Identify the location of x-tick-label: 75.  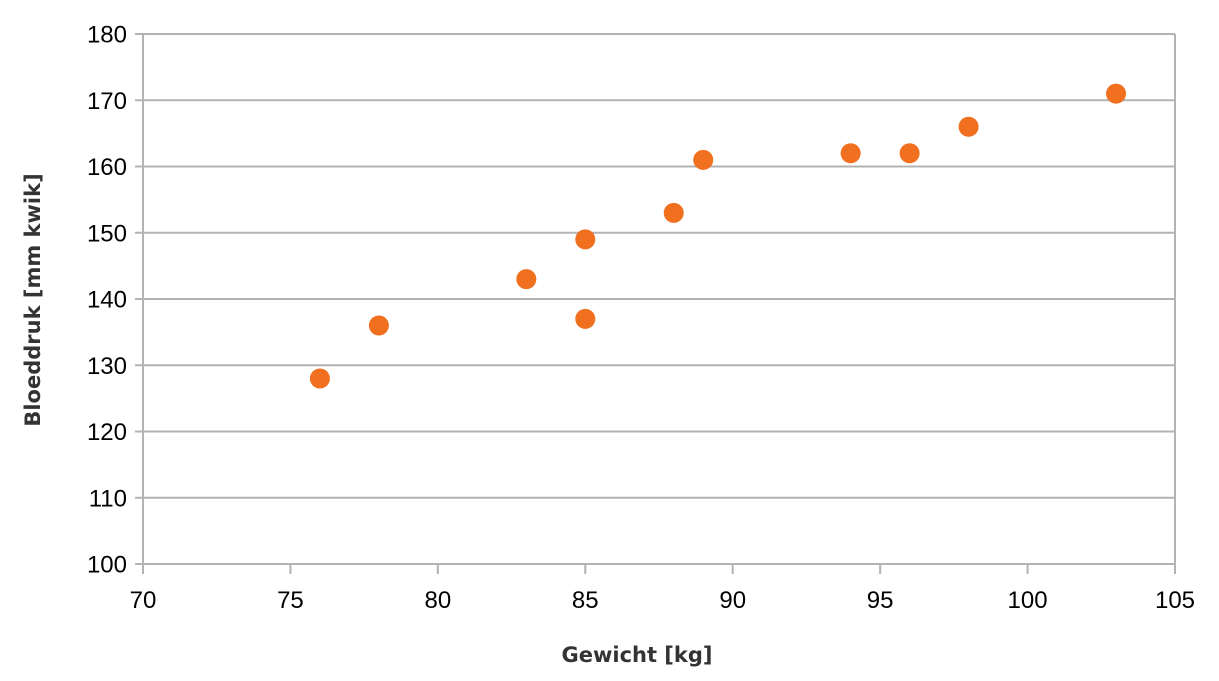
(290, 600).